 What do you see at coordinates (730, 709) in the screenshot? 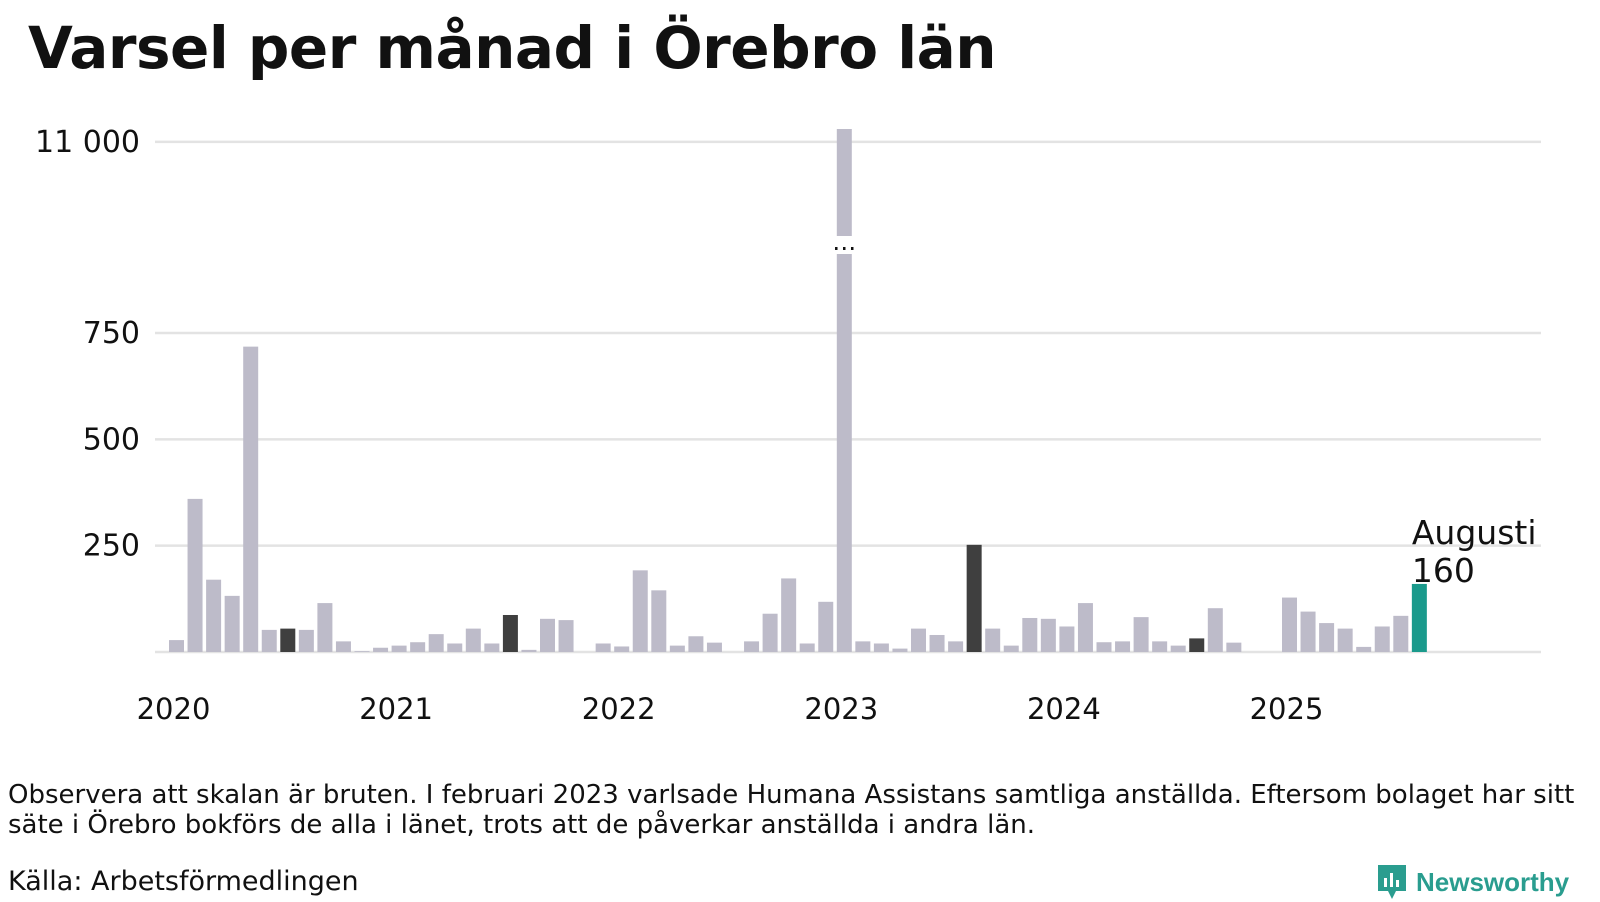
I see `x-axis: 2020 2021 2022 2023 2024 2025` at bounding box center [730, 709].